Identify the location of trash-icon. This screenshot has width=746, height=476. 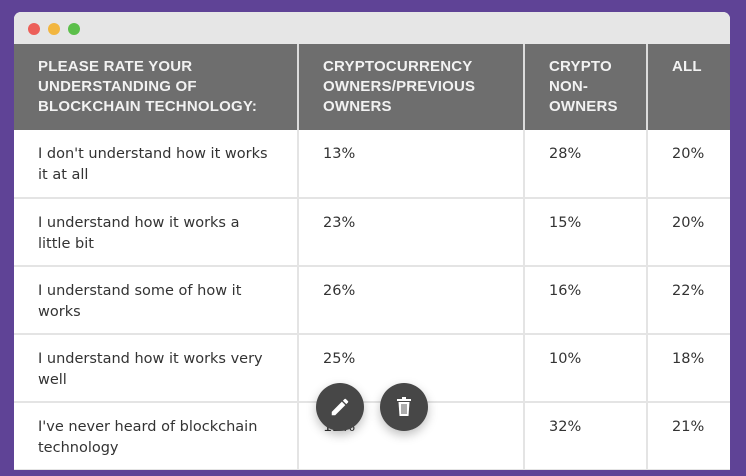
(404, 406).